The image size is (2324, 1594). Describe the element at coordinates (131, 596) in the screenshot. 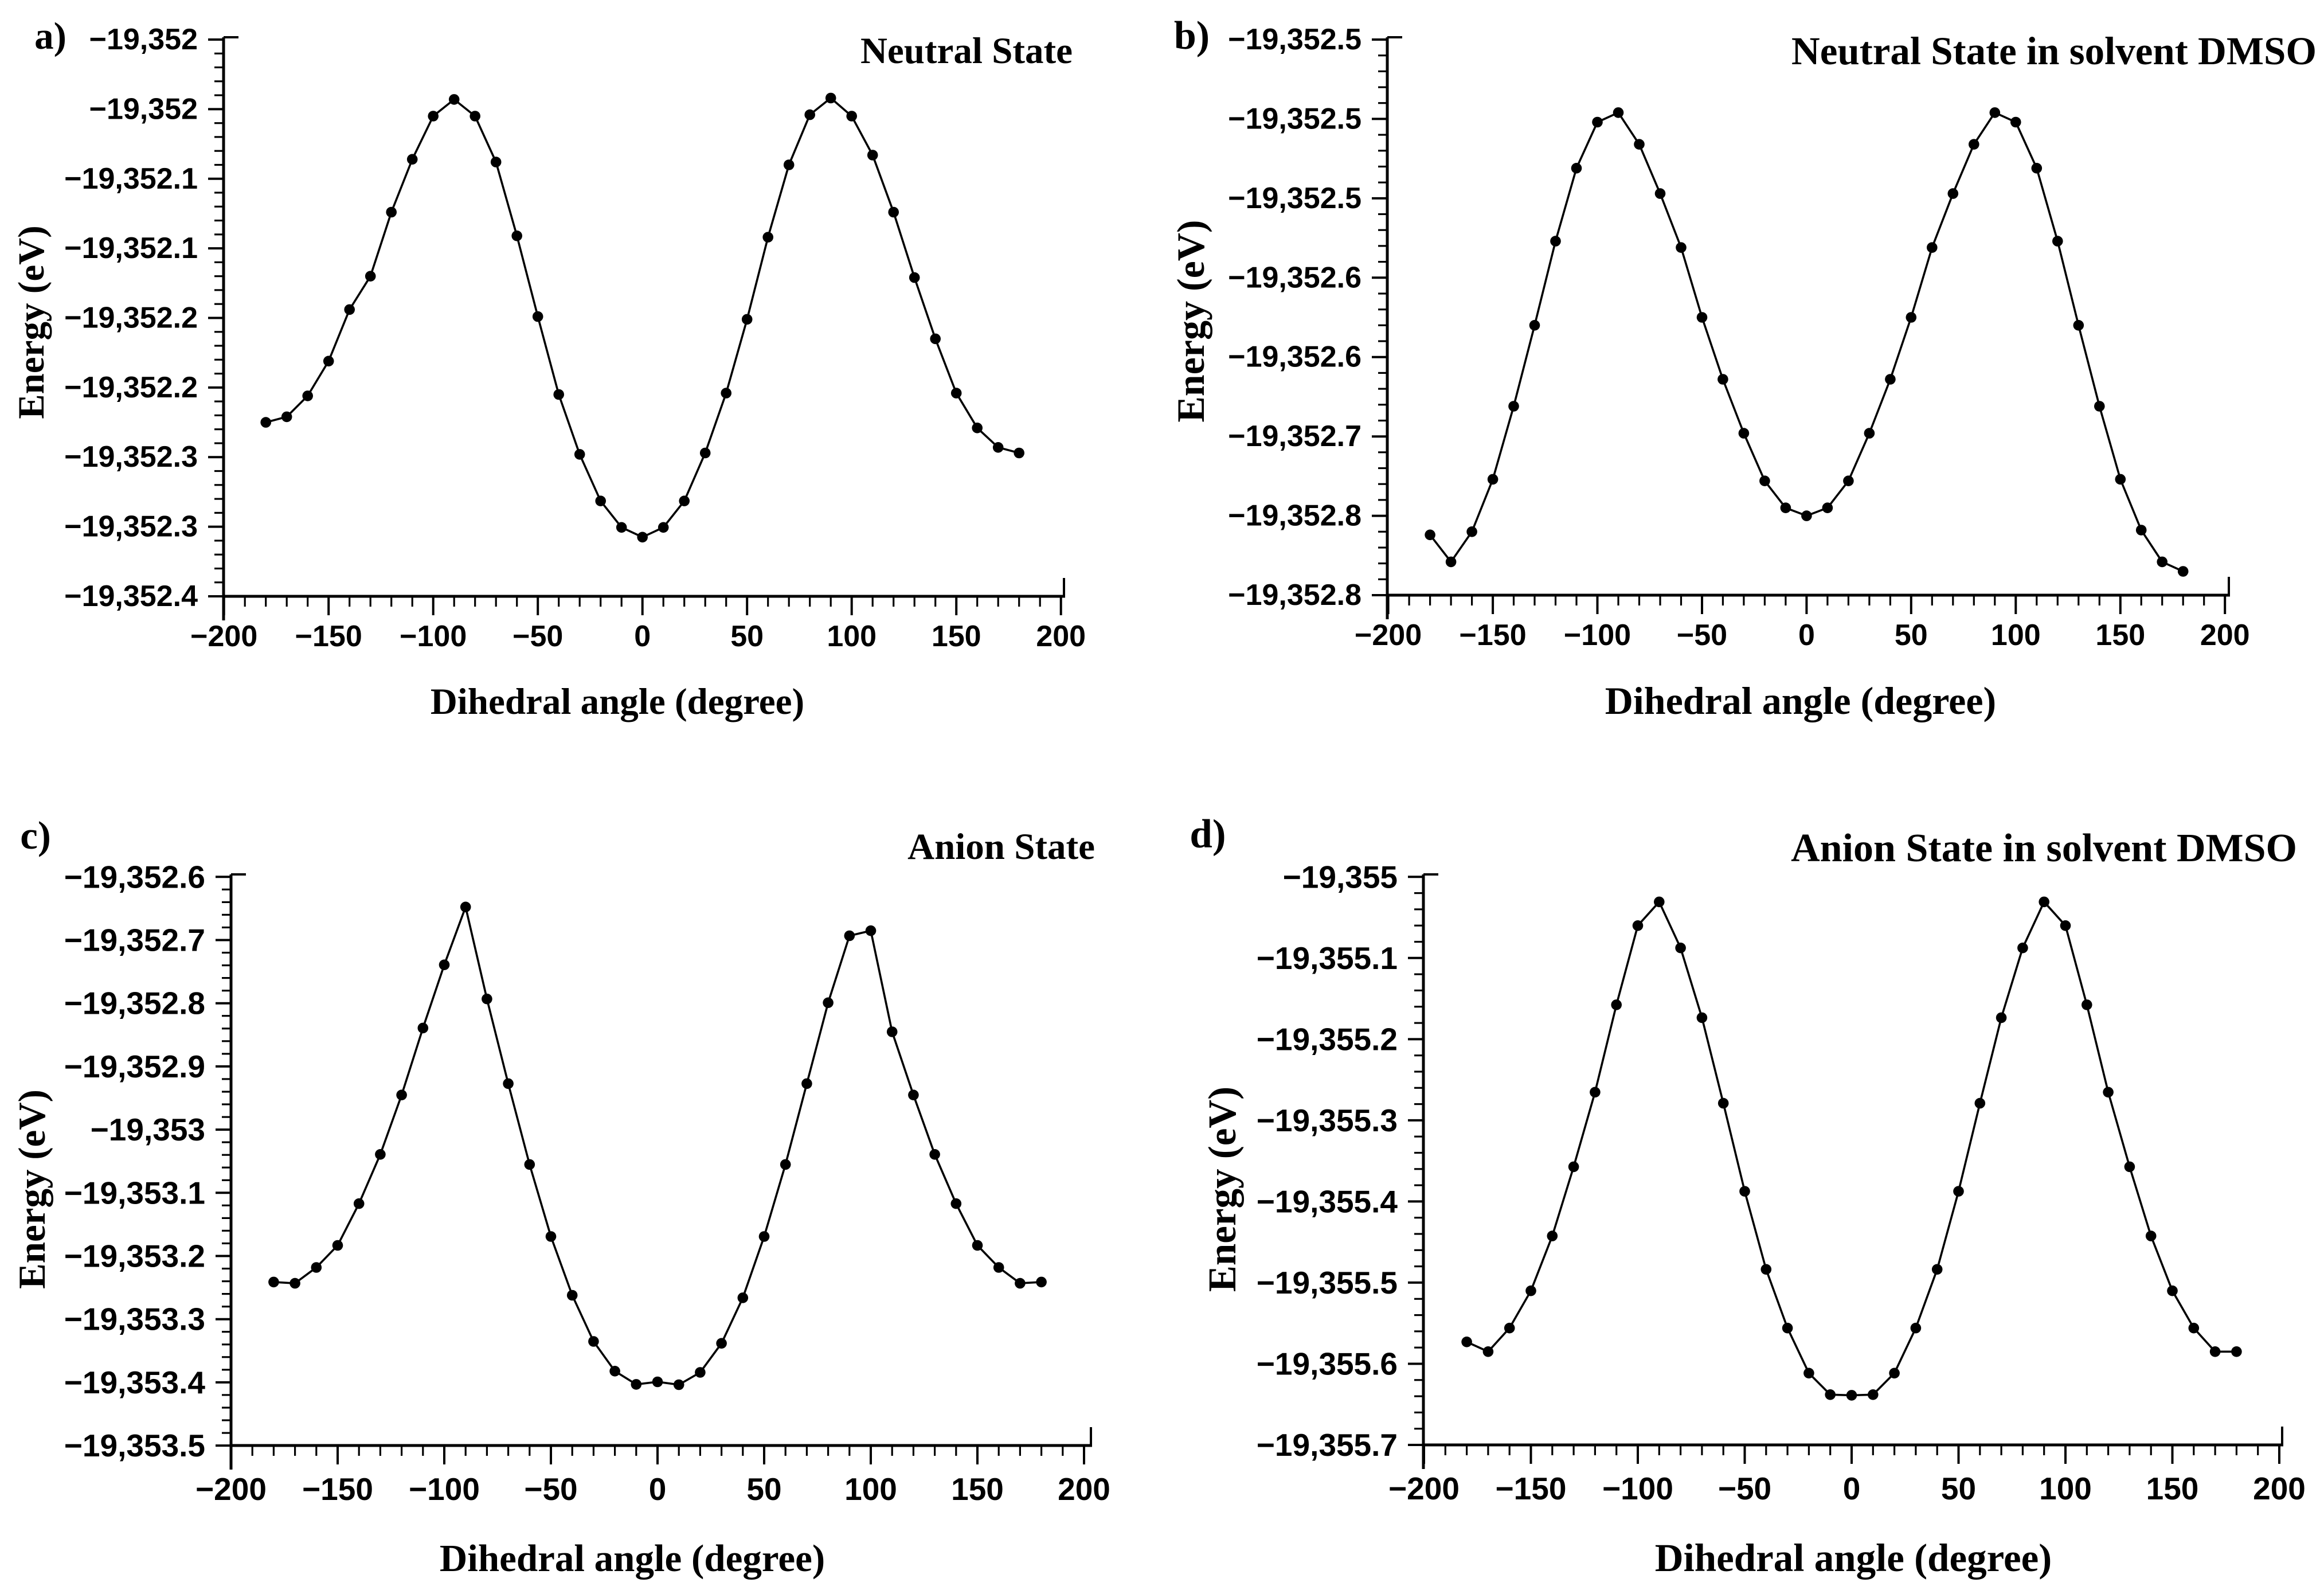

I see `svg-text: −19,352.4` at that location.